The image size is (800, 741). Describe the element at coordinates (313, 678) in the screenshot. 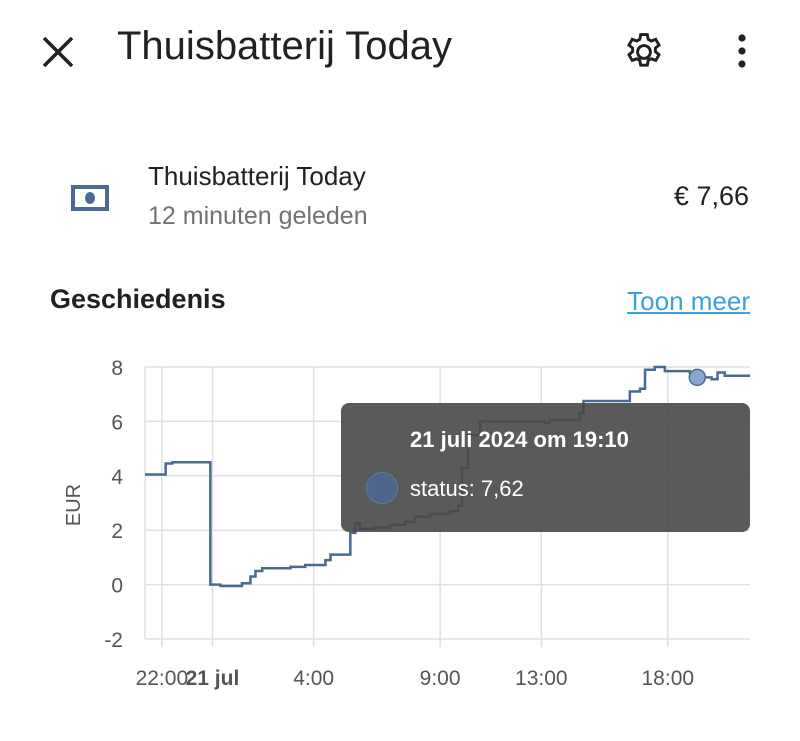

I see `x-tick-label: 4:00` at that location.